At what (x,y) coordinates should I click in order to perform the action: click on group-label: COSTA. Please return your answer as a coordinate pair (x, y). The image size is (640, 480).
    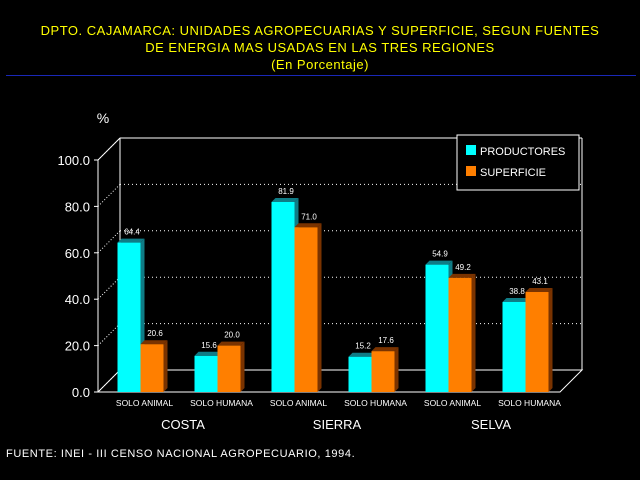
    Looking at the image, I should click on (183, 424).